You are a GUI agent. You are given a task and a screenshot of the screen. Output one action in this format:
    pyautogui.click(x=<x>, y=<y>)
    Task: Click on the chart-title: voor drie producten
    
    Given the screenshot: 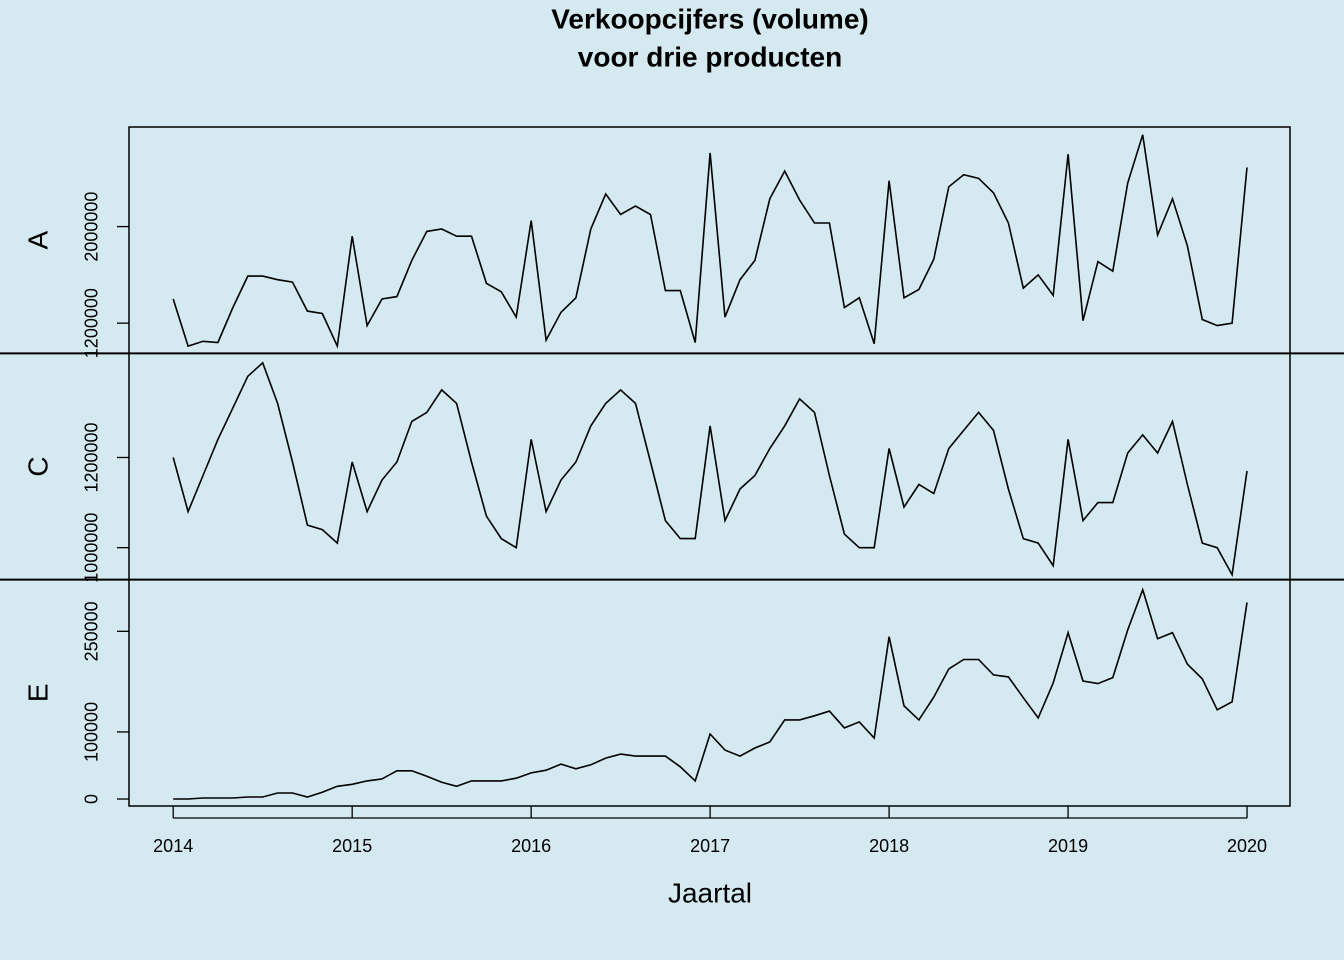 What is the action you would take?
    pyautogui.click(x=710, y=56)
    